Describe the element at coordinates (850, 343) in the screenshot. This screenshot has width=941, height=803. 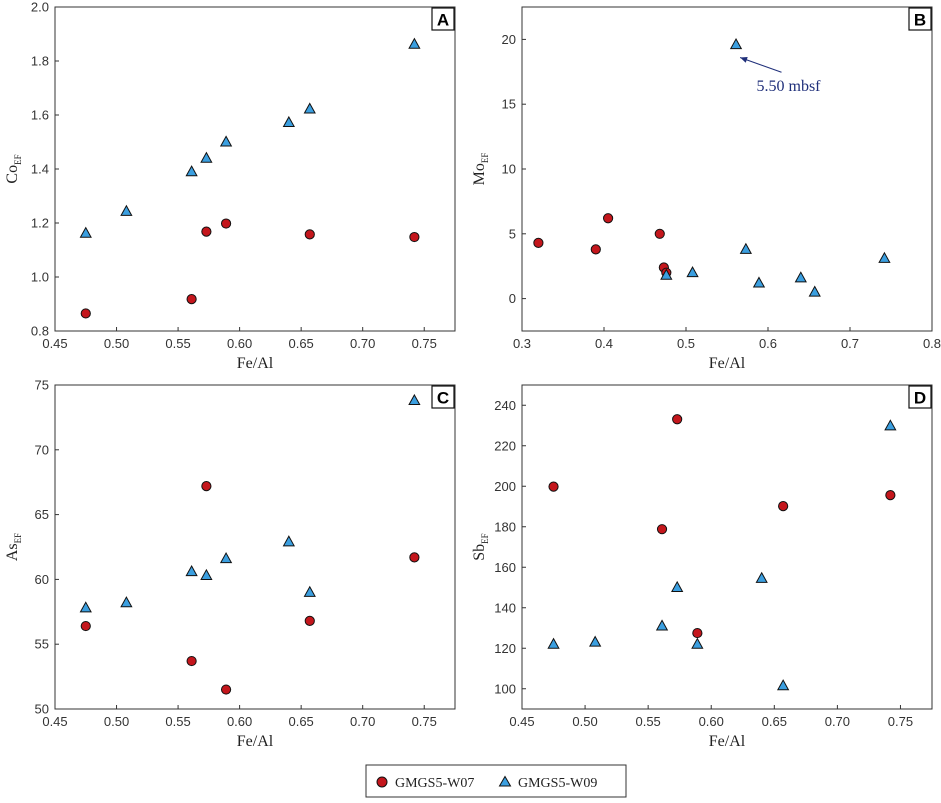
I see `x-tick-label: 0.7` at that location.